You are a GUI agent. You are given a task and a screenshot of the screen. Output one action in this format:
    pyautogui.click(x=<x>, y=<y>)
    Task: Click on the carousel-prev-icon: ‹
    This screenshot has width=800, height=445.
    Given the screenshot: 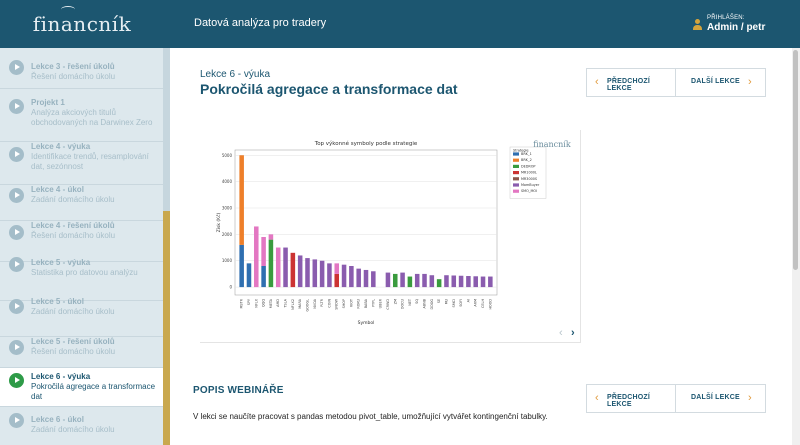 What is the action you would take?
    pyautogui.click(x=561, y=333)
    